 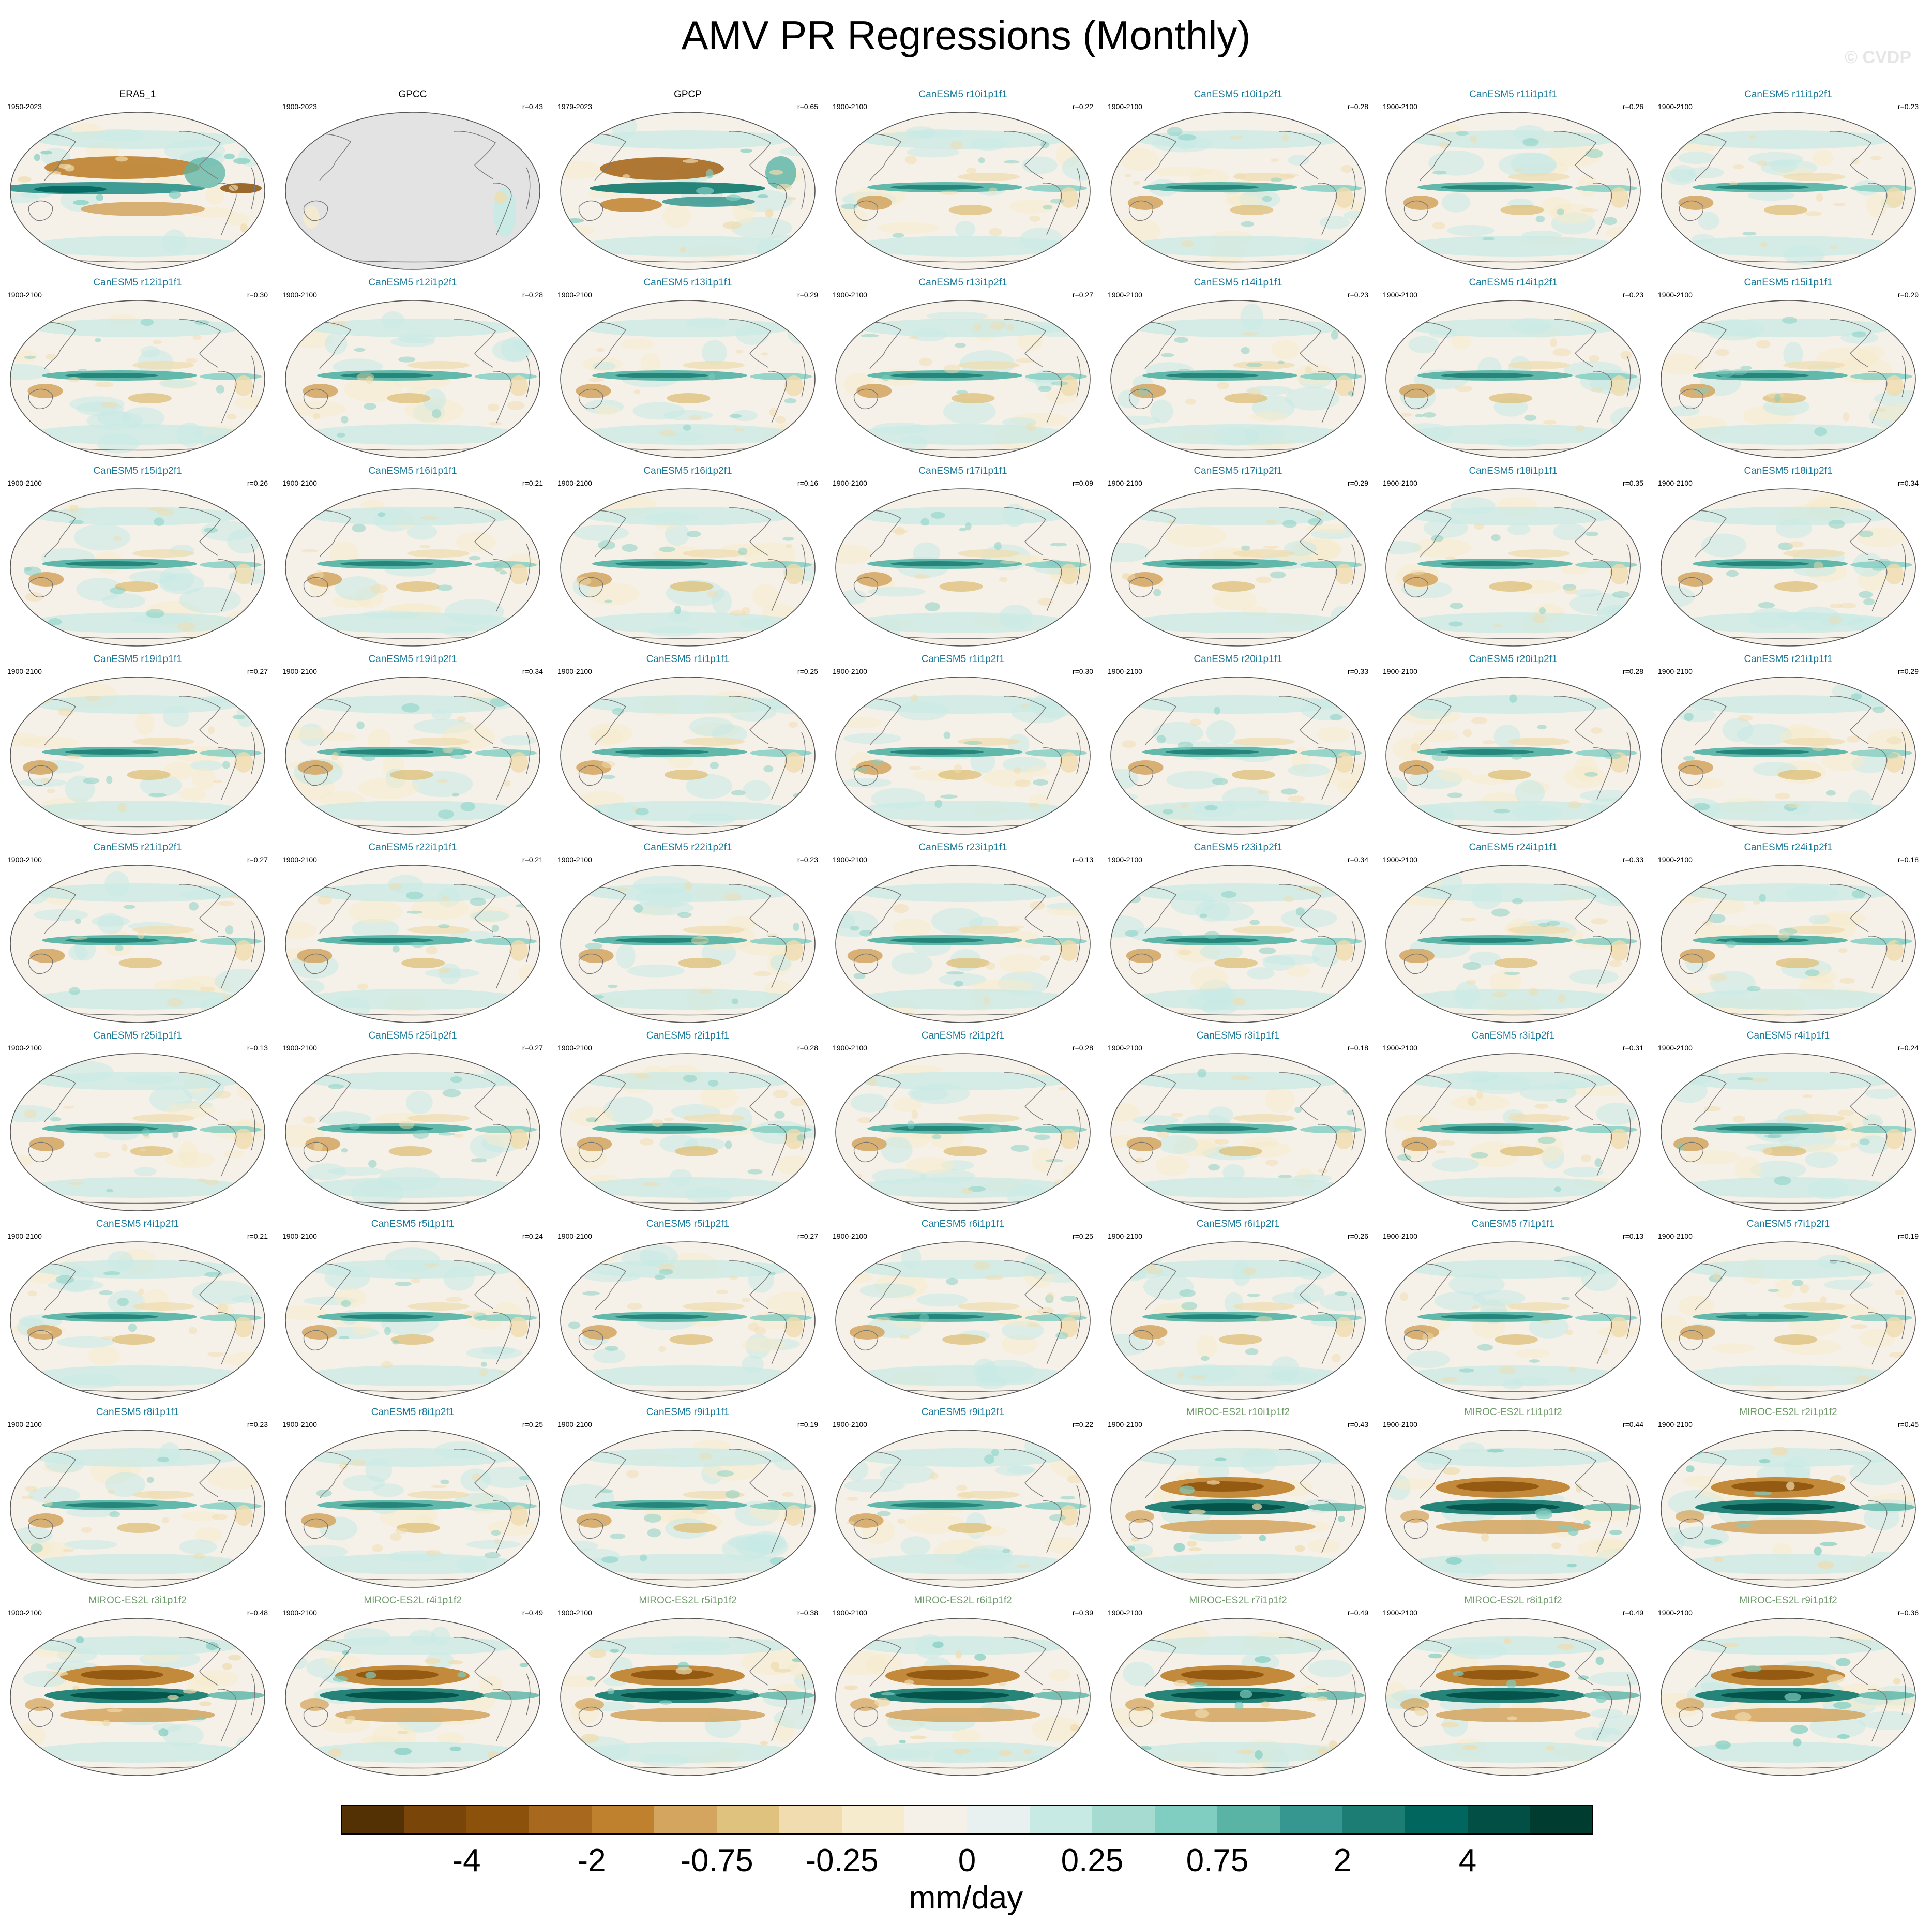 What do you see at coordinates (687, 934) in the screenshot?
I see `map-panel: CanESM5 r22i1p2f1 1900-2100 r=0.23` at bounding box center [687, 934].